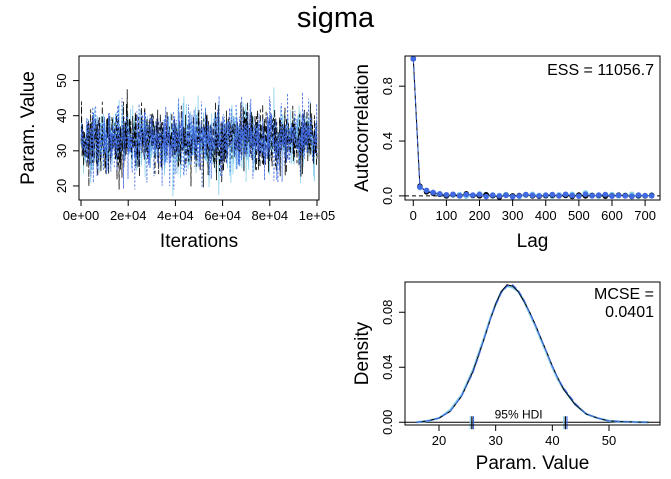 This screenshot has height=479, width=671. Describe the element at coordinates (546, 215) in the screenshot. I see `acf-xtick-label: 400` at that location.